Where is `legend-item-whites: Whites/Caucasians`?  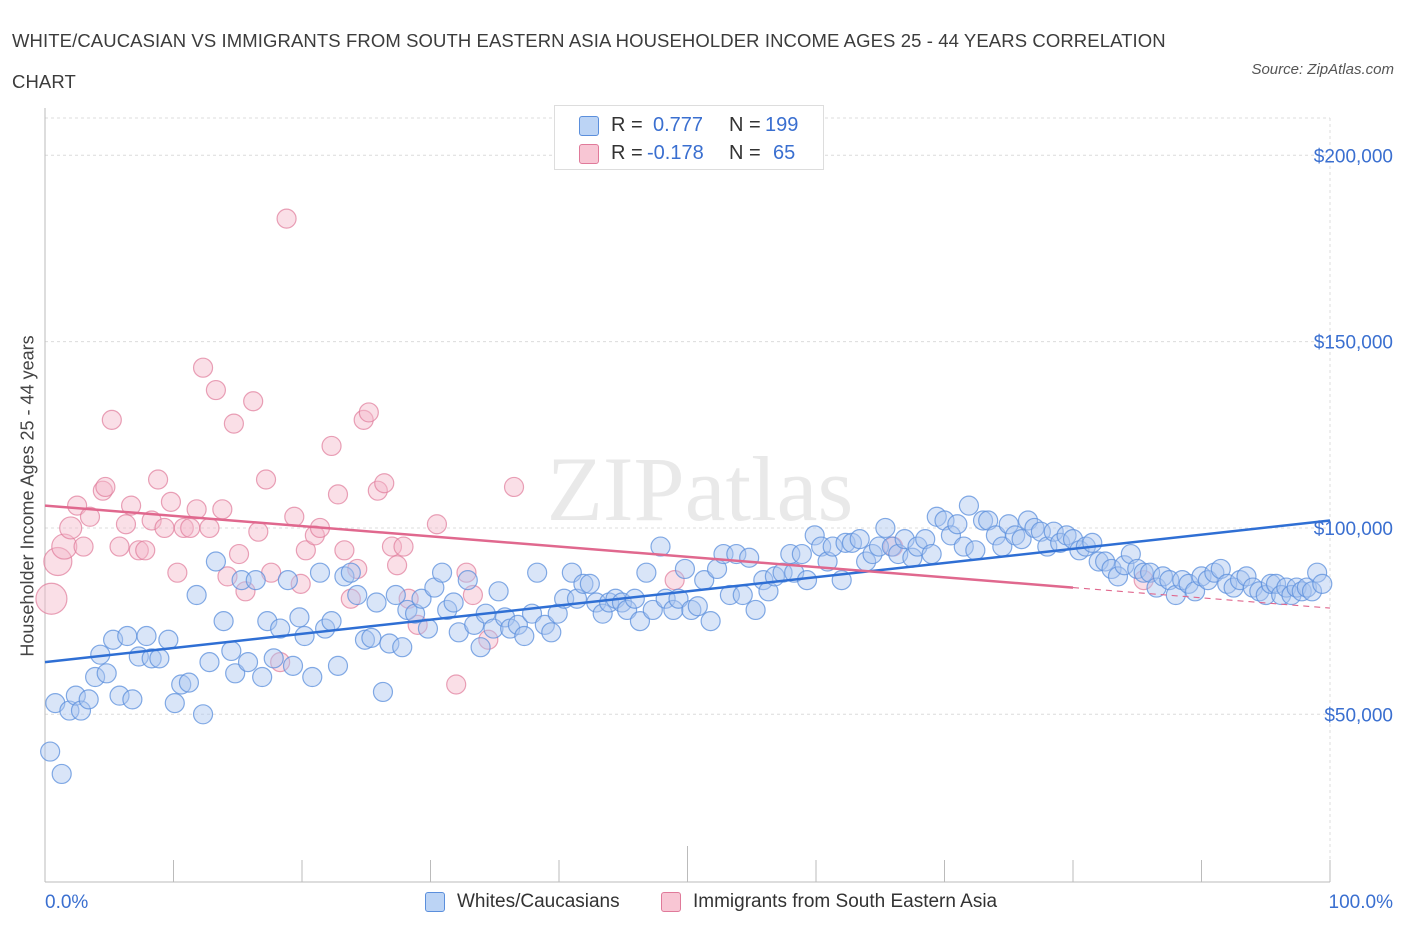 legend-item-whites: Whites/Caucasians is located at coordinates (535, 902).